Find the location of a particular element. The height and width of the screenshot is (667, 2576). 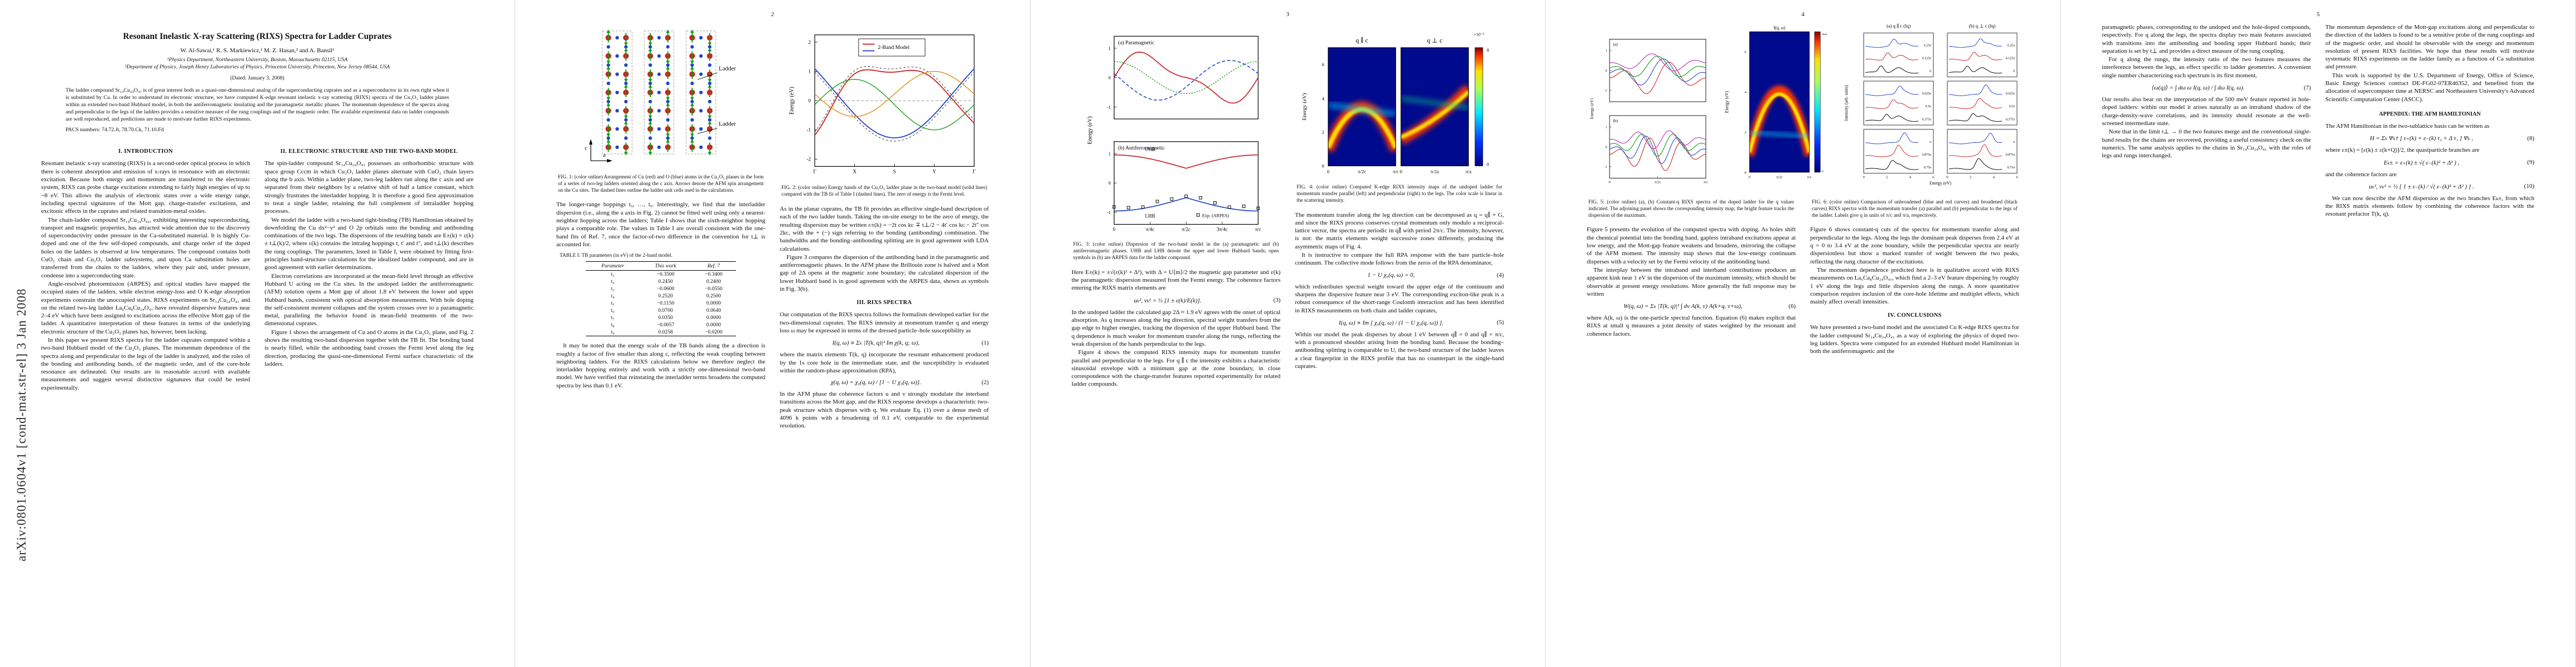

svg-text: -1 is located at coordinates (1108, 106).